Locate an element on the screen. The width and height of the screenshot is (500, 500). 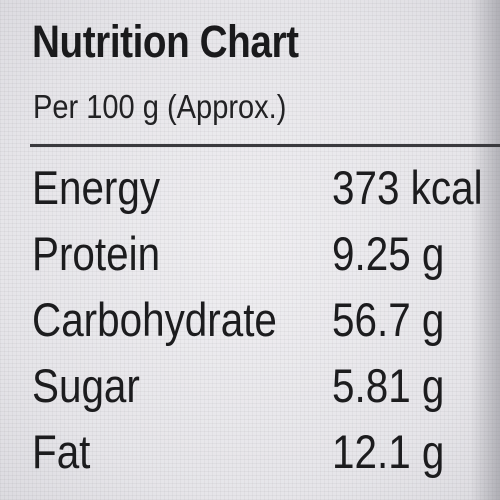
nutrient-value-fat: 12.1 g is located at coordinates (388, 451).